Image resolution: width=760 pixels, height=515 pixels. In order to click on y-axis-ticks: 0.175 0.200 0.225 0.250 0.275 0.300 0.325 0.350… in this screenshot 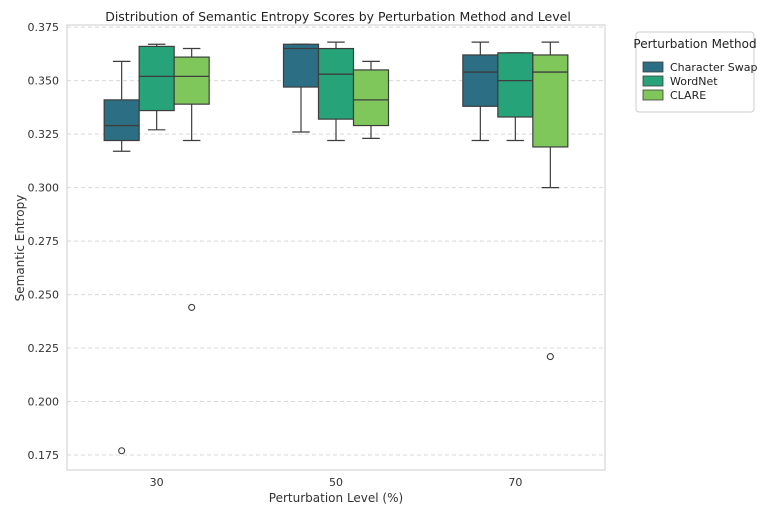, I will do `click(44, 241)`.